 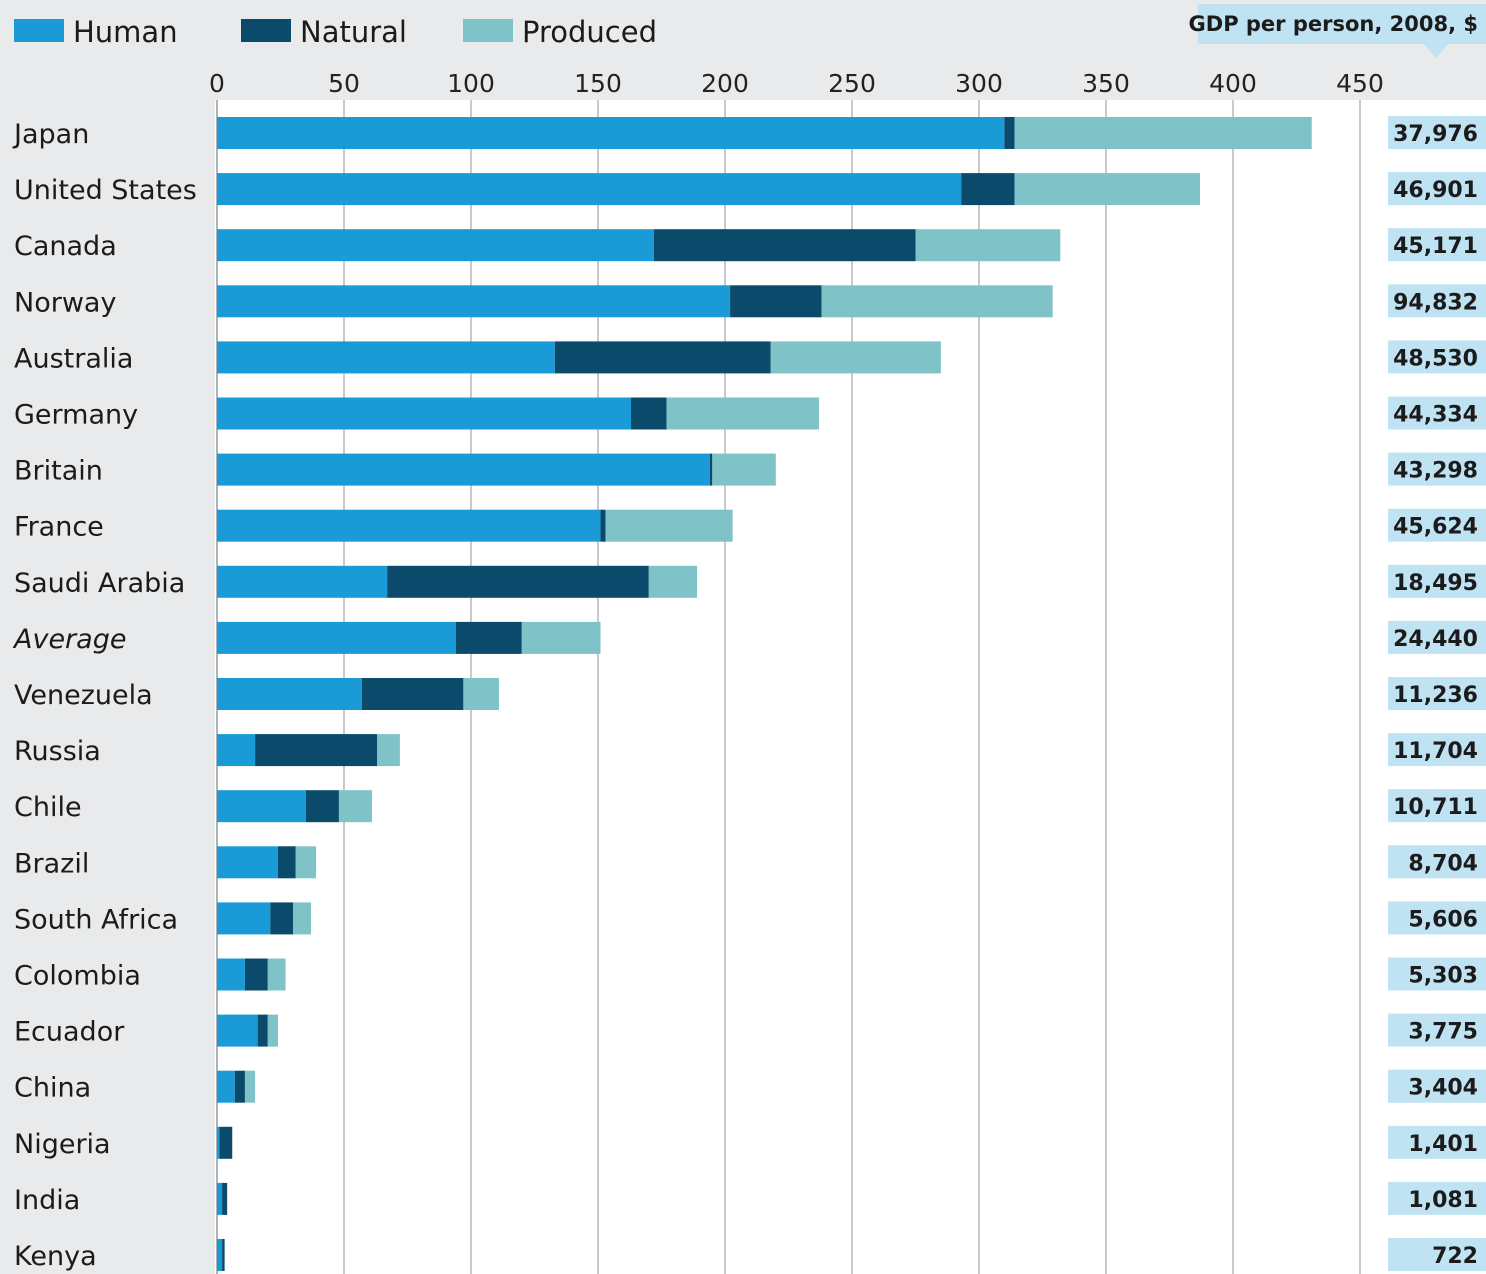 What do you see at coordinates (1443, 1200) in the screenshot?
I see `gdp-value: 1,081` at bounding box center [1443, 1200].